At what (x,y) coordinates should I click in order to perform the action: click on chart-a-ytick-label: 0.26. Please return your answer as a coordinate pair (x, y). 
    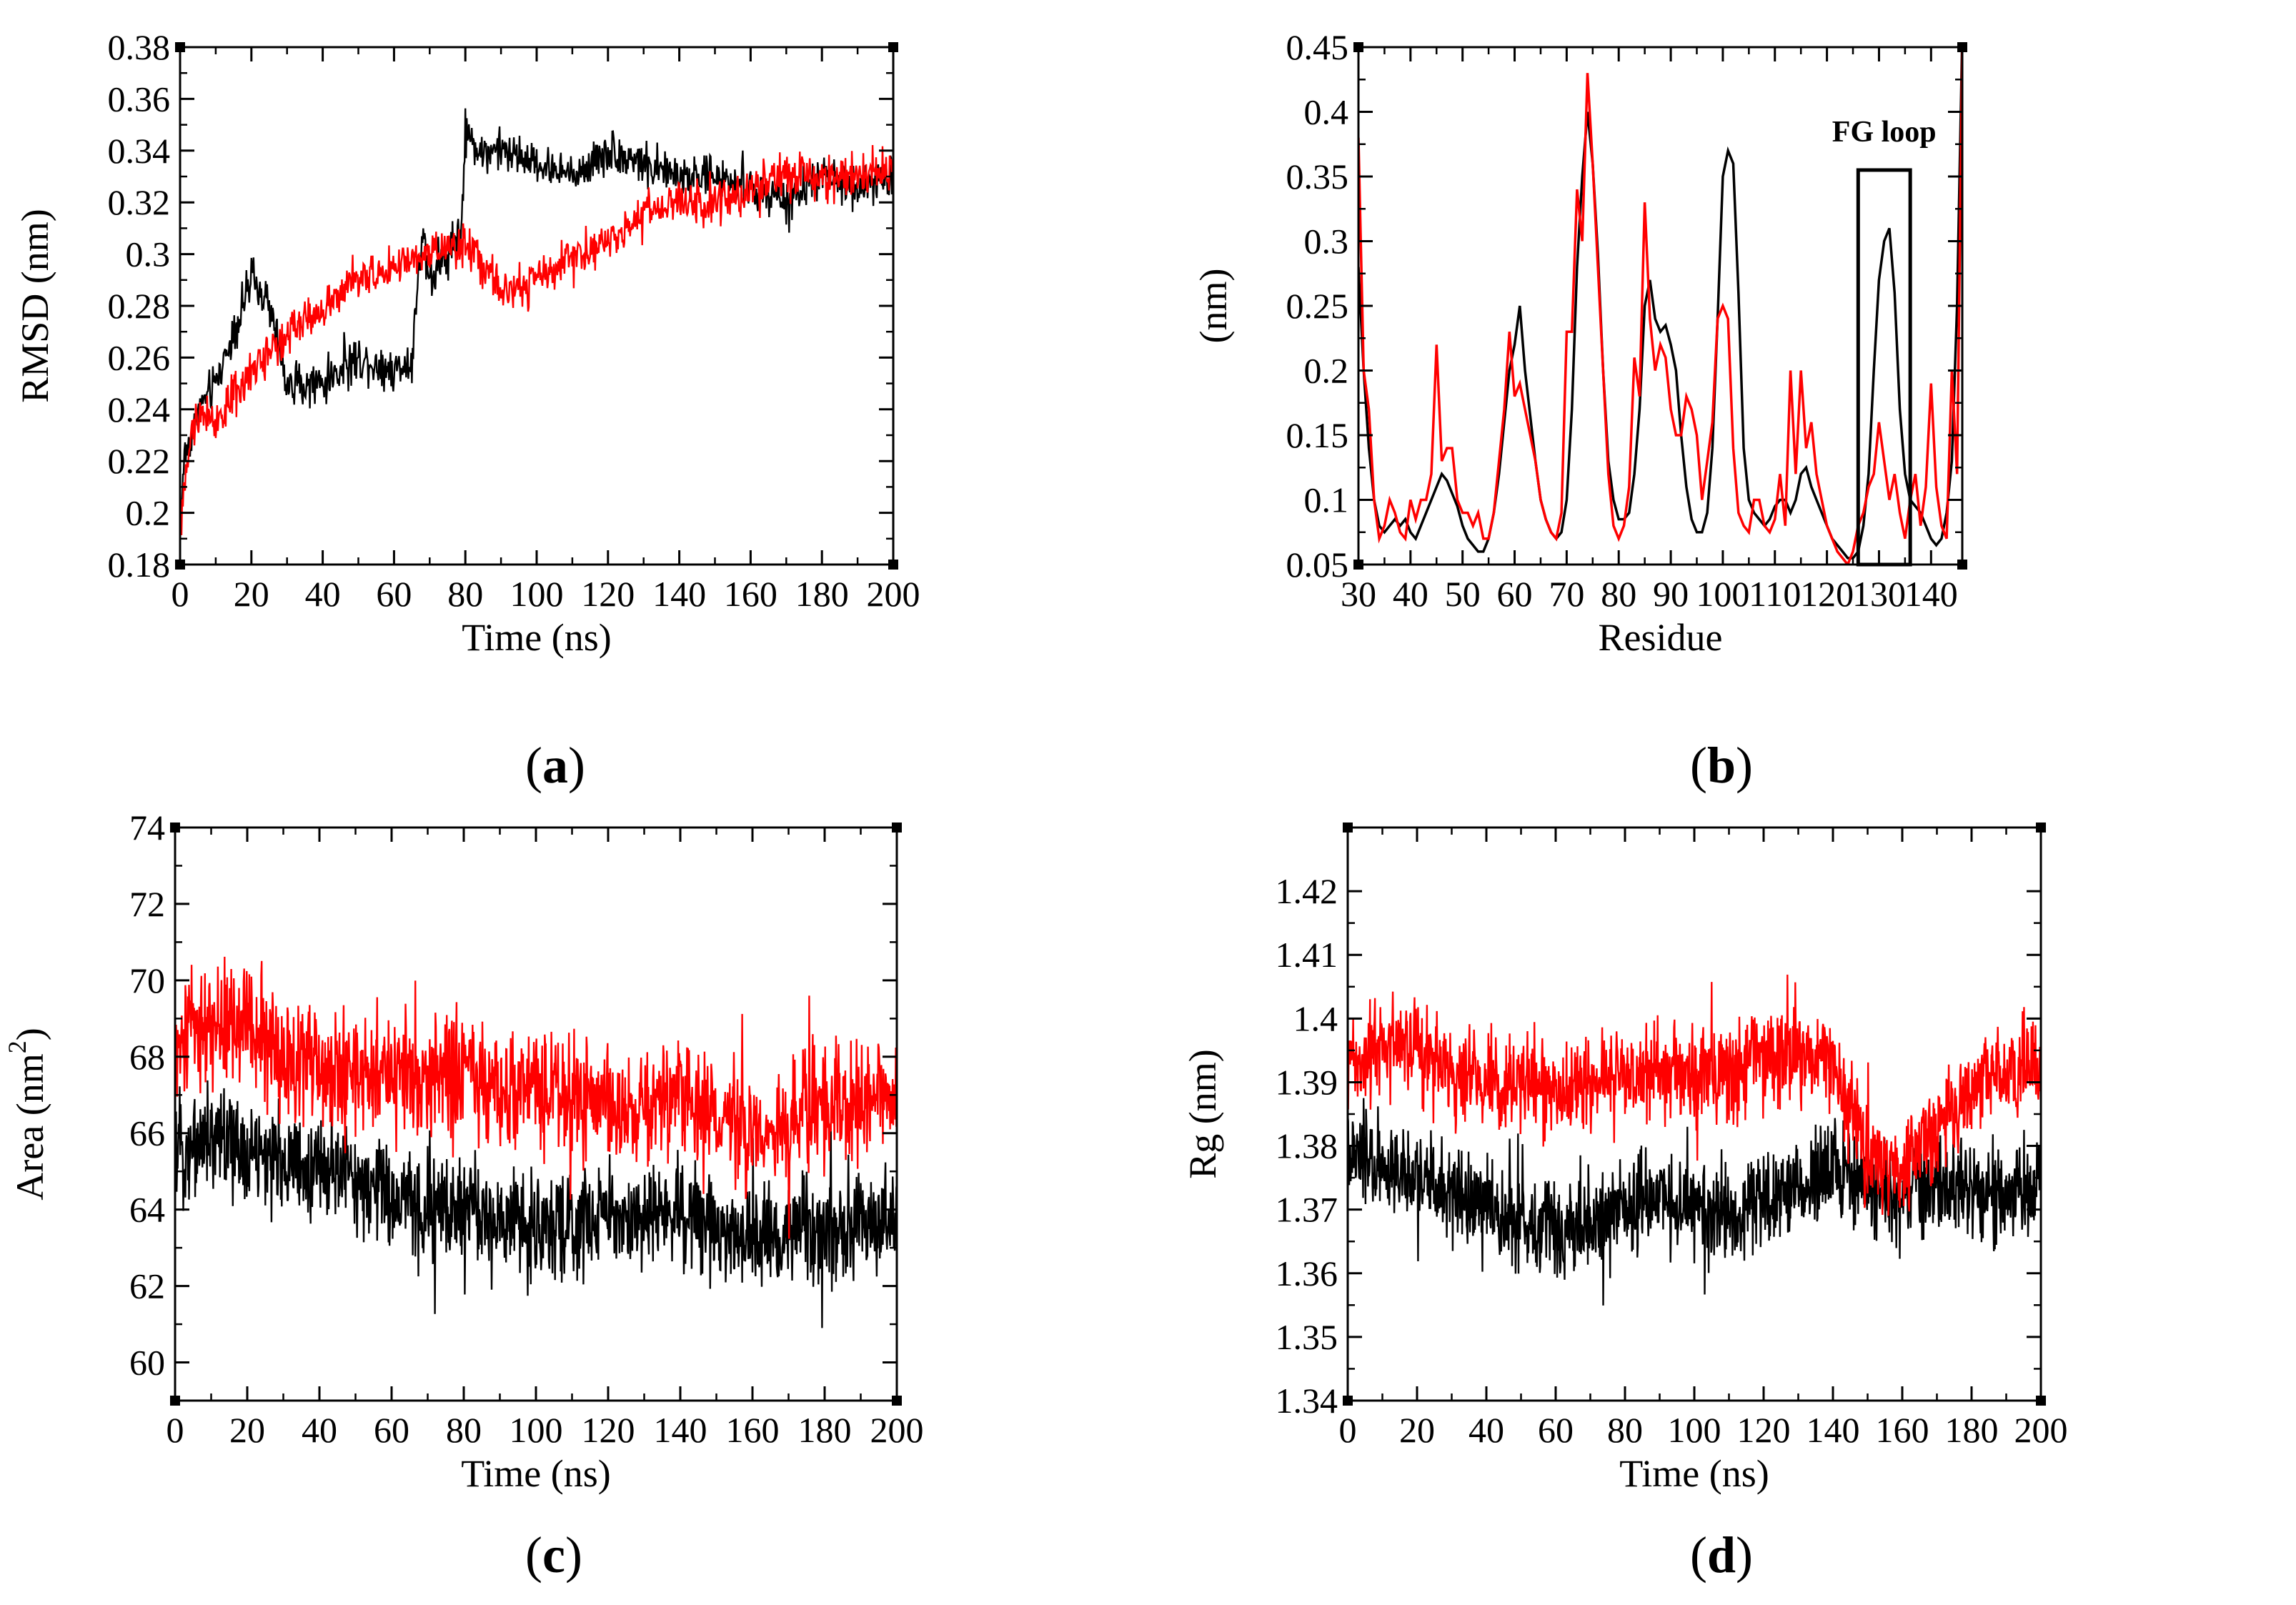
    Looking at the image, I should click on (139, 357).